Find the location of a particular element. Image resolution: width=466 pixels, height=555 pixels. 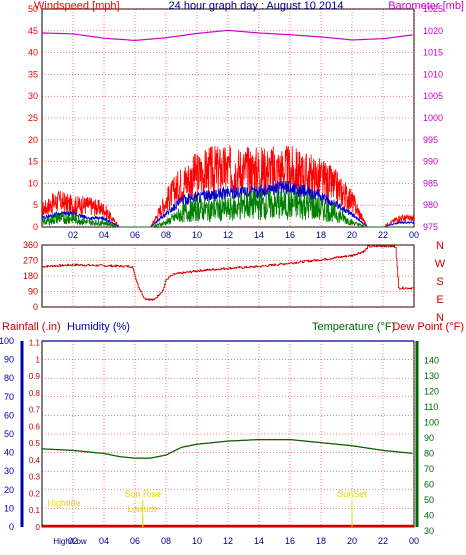

direction-y-tick: 0 is located at coordinates (35, 307).